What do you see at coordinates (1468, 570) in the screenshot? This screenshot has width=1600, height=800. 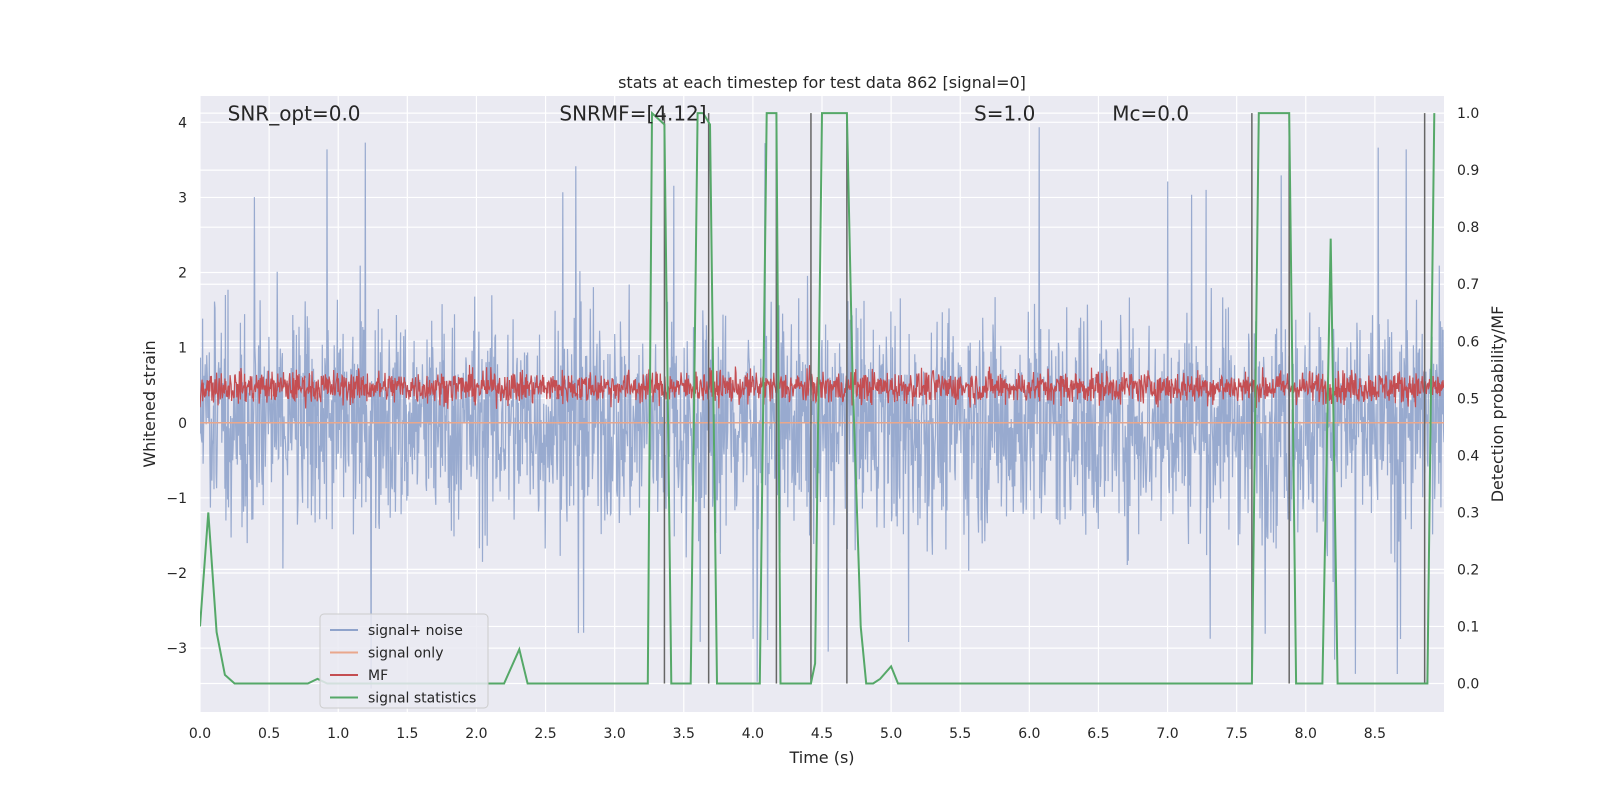 I see `y-right-tick-label: 0.2` at bounding box center [1468, 570].